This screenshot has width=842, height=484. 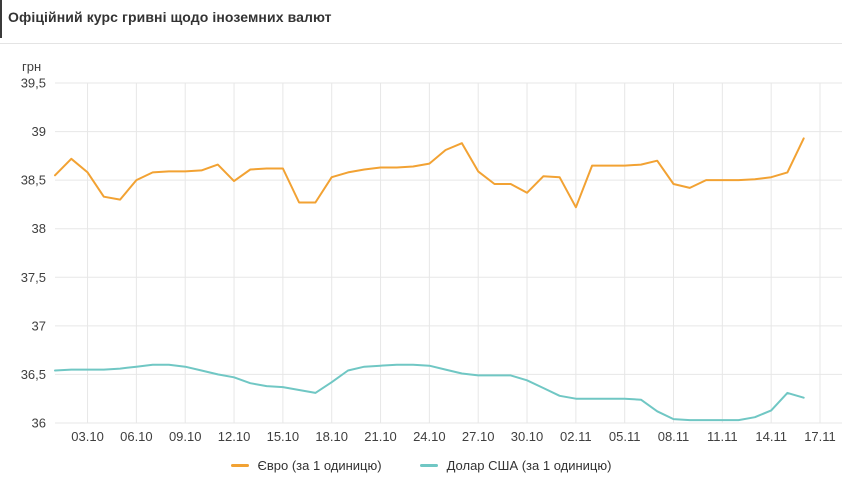 I want to click on x-tick-label: 11.11, so click(x=722, y=436).